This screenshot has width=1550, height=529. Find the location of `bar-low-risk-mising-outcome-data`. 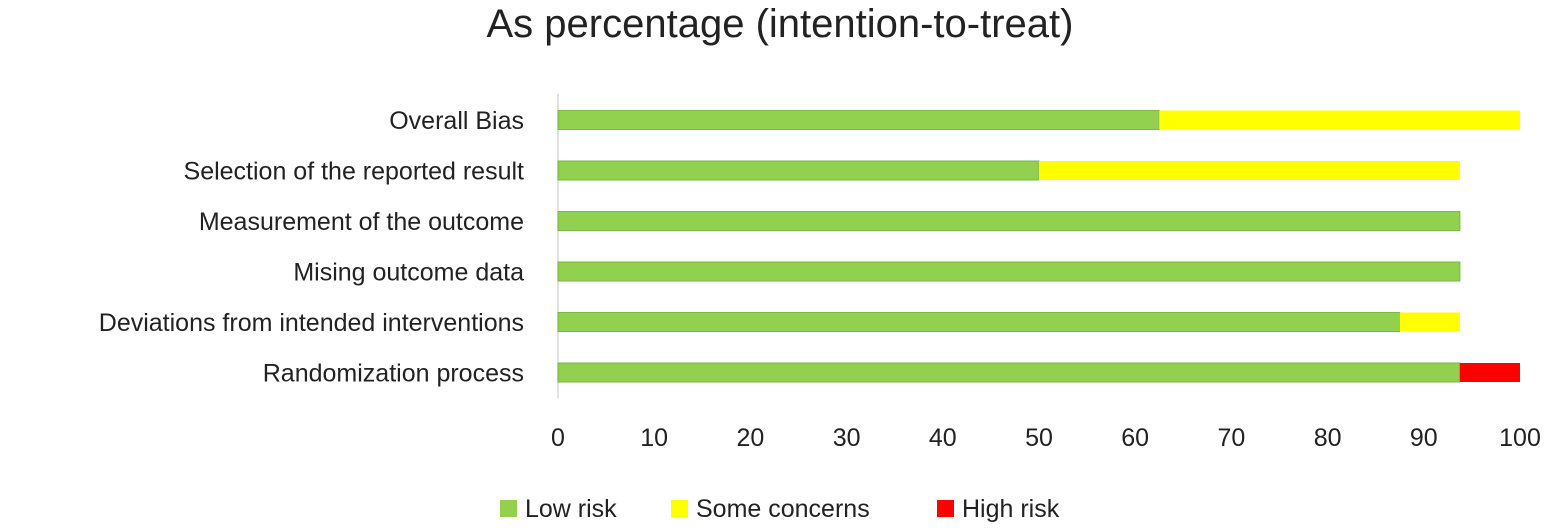

bar-low-risk-mising-outcome-data is located at coordinates (1009, 271).